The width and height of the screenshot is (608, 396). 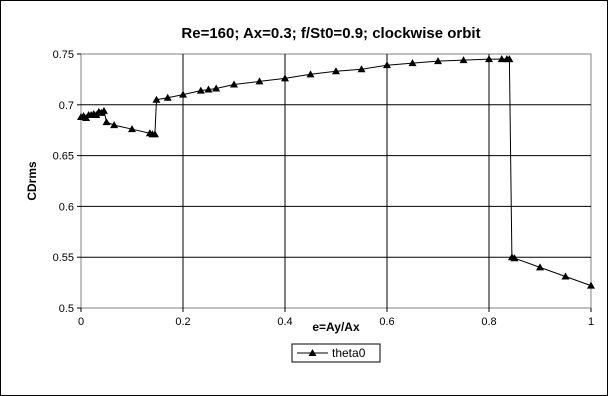 I want to click on y-tick-label: 0.7, so click(x=66, y=106).